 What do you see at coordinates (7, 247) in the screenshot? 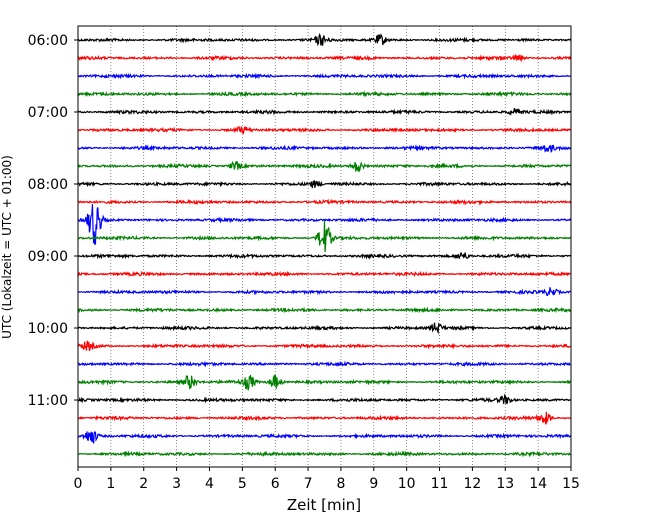
I see `y-axis-label: UTC (Lokalzeit = UTC + 01:00)` at bounding box center [7, 247].